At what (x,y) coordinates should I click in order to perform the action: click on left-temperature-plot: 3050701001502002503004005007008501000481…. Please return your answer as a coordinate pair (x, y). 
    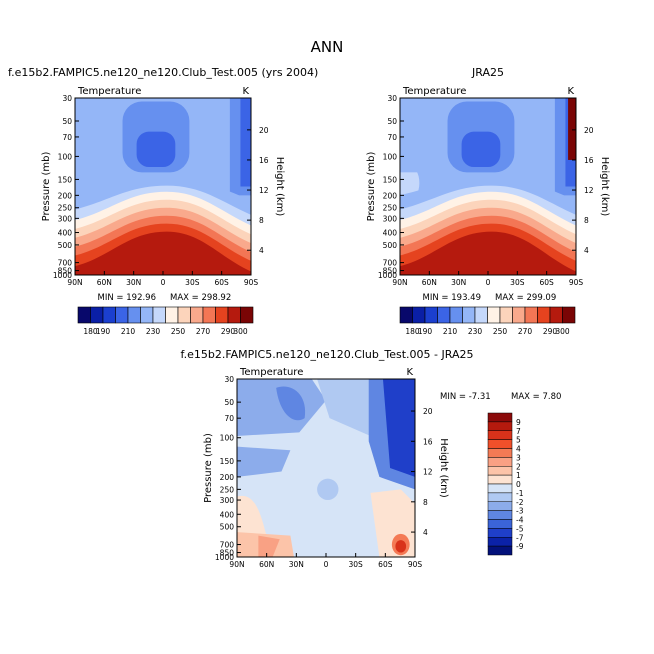
    Looking at the image, I should click on (163, 194).